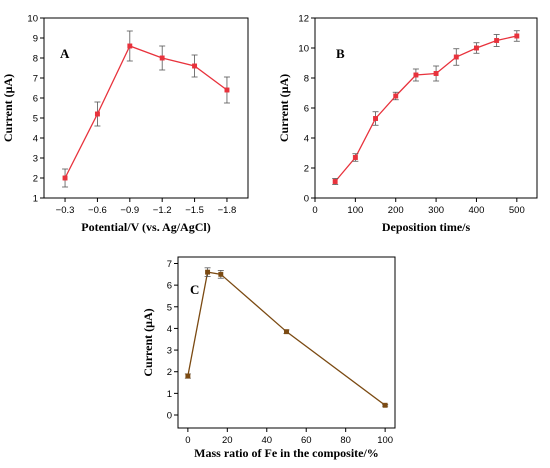  I want to click on x-tick-label: 80, so click(345, 440).